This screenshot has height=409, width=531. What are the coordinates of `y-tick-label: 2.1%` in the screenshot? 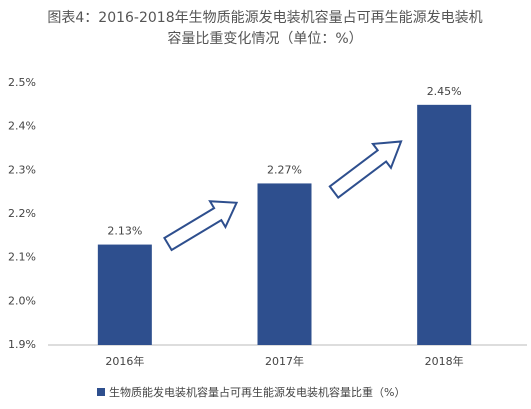 It's located at (22, 257).